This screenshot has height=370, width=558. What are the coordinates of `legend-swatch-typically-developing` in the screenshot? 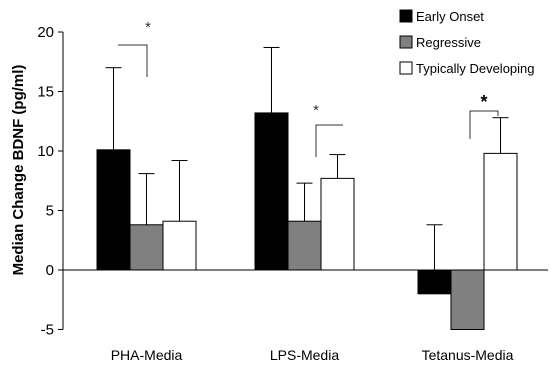 It's located at (406, 68).